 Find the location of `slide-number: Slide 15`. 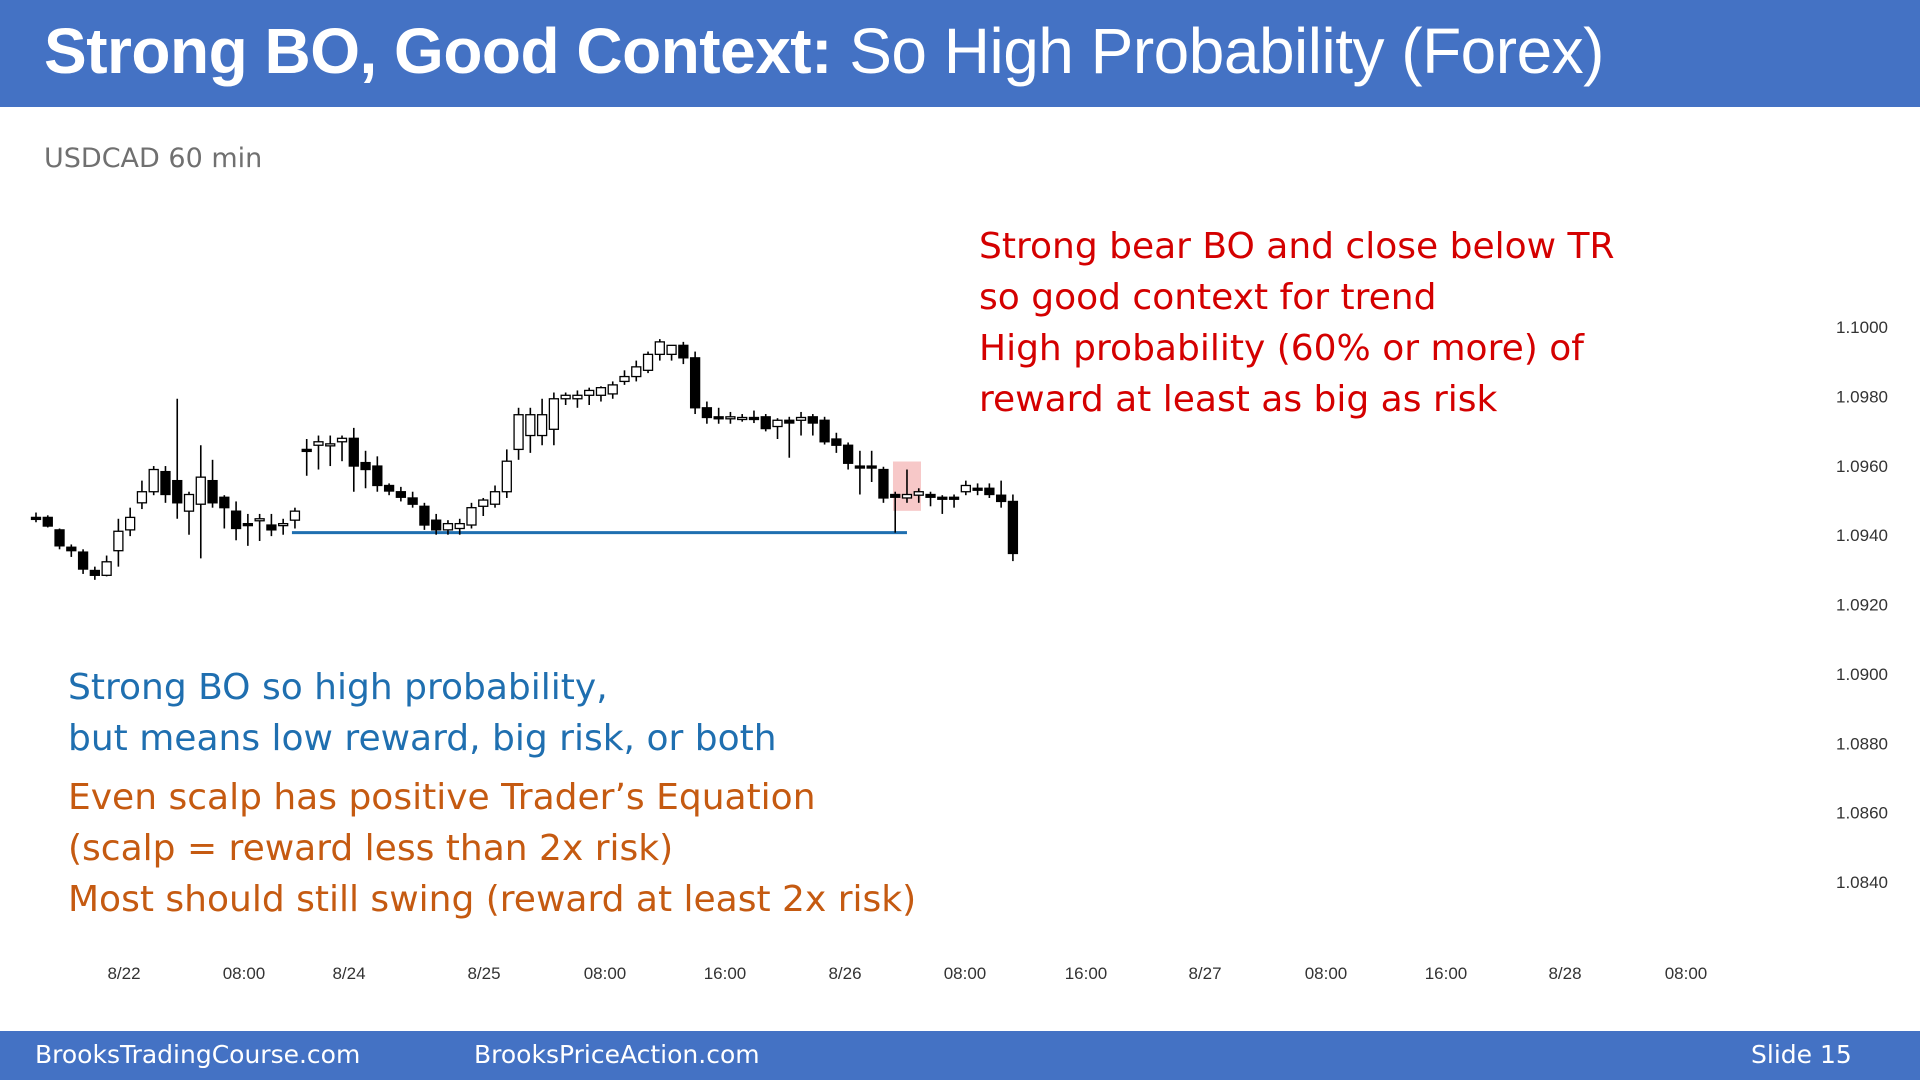

slide-number: Slide 15 is located at coordinates (1801, 1054).